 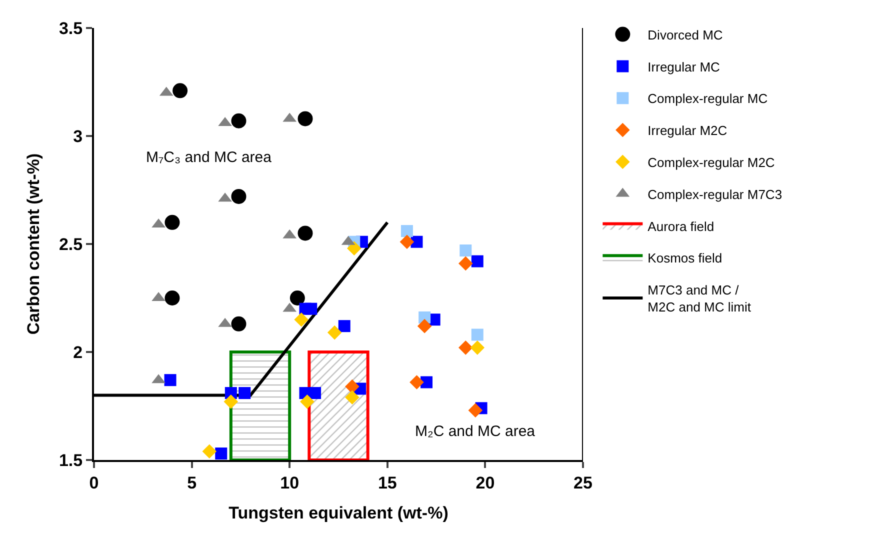 What do you see at coordinates (685, 34) in the screenshot?
I see `legend-label: Divorced MC` at bounding box center [685, 34].